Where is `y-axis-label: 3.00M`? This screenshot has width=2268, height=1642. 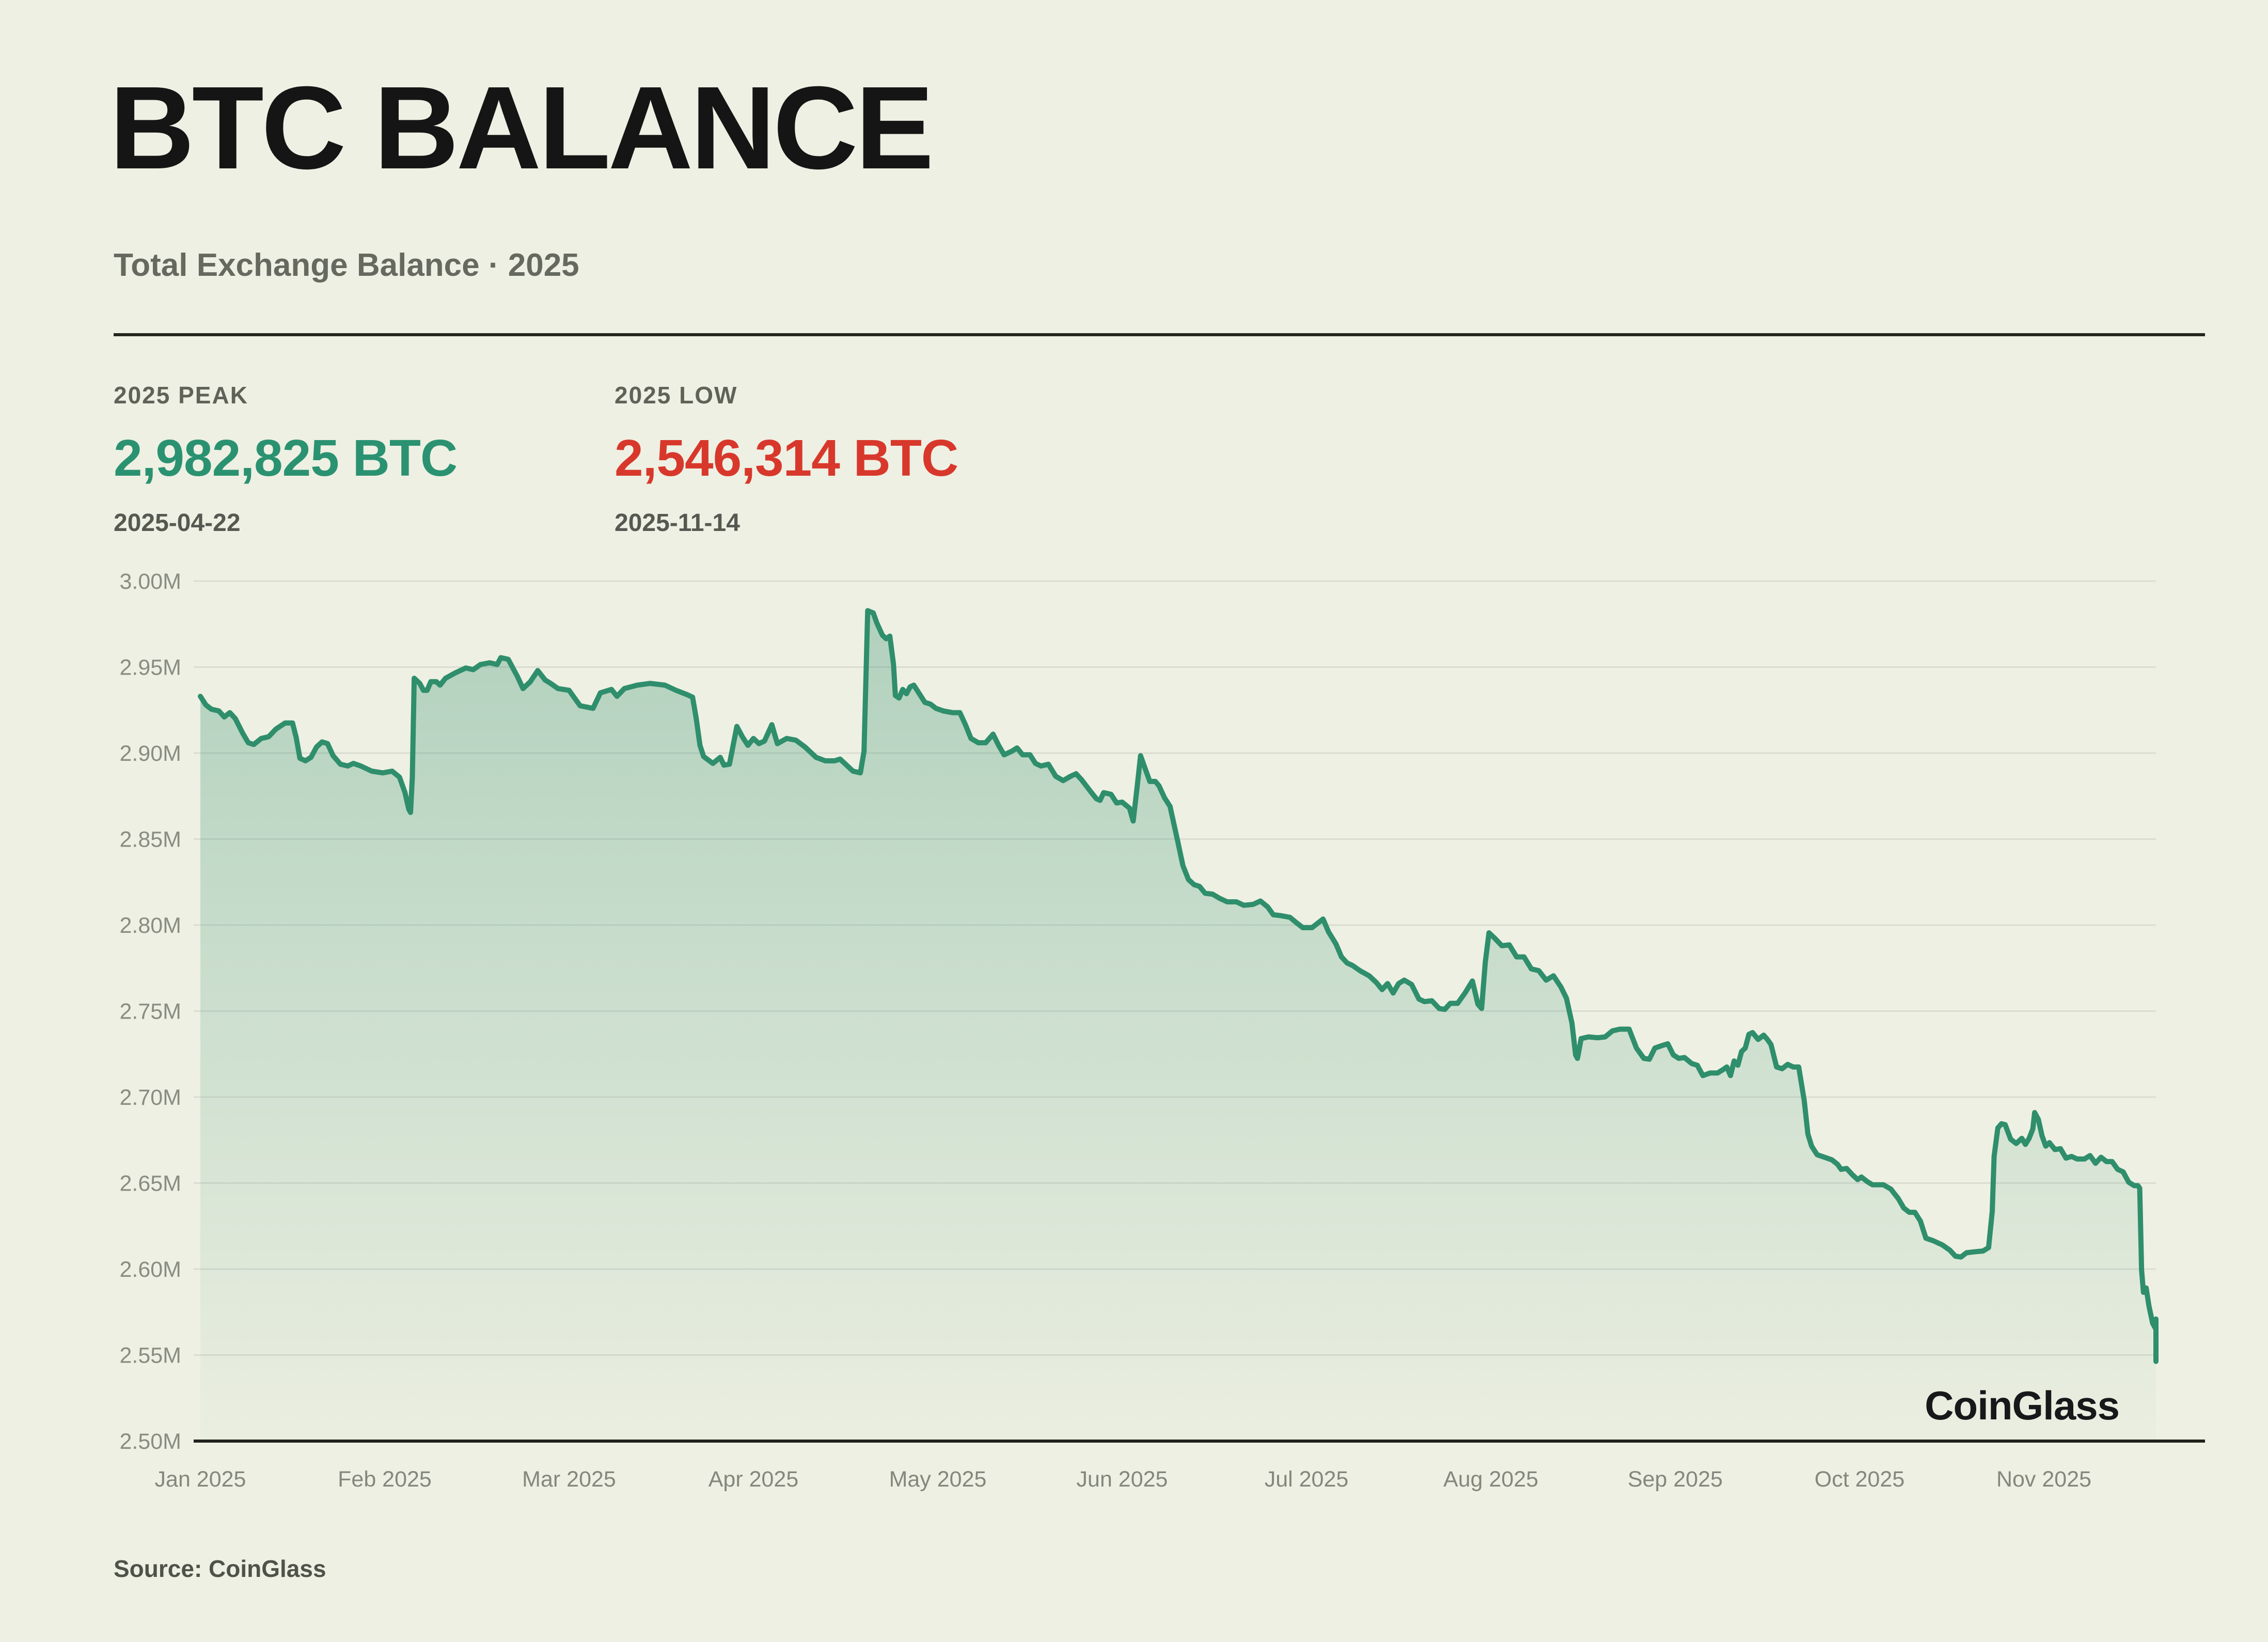 y-axis-label: 3.00M is located at coordinates (150, 581).